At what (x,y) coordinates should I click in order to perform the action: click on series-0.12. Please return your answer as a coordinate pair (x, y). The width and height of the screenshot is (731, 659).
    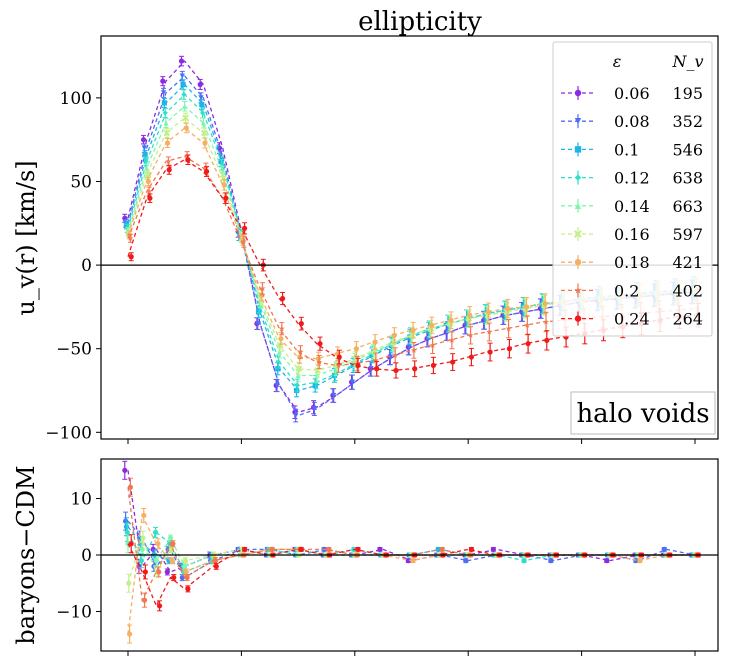
    Looking at the image, I should click on (410, 549).